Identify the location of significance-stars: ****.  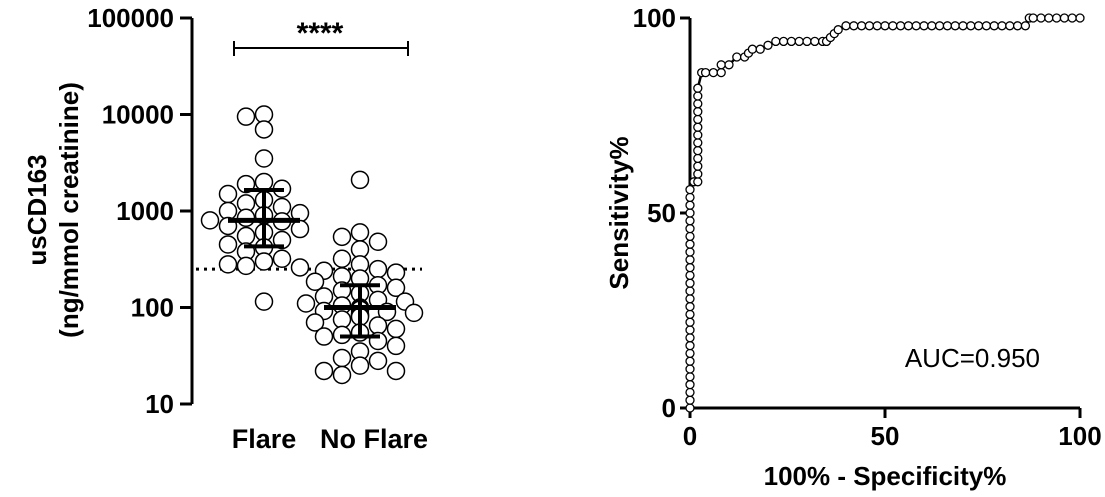
(320, 33).